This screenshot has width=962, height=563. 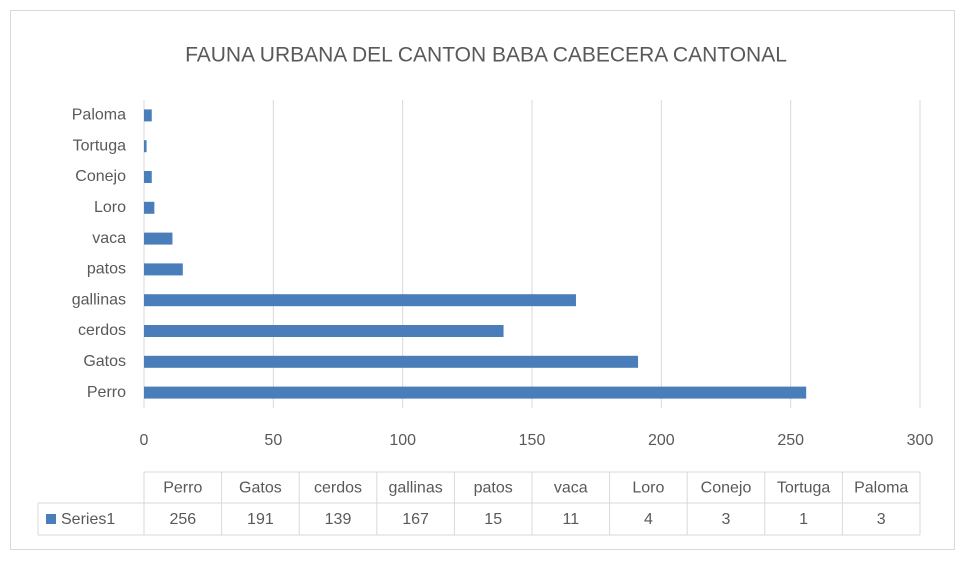 I want to click on y-tick-label: cerdos, so click(x=102, y=330).